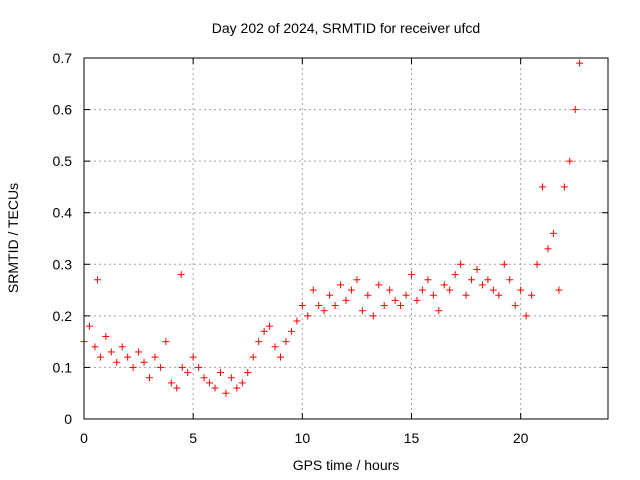 The width and height of the screenshot is (640, 480). What do you see at coordinates (63, 316) in the screenshot?
I see `y-tick-label: 0.2` at bounding box center [63, 316].